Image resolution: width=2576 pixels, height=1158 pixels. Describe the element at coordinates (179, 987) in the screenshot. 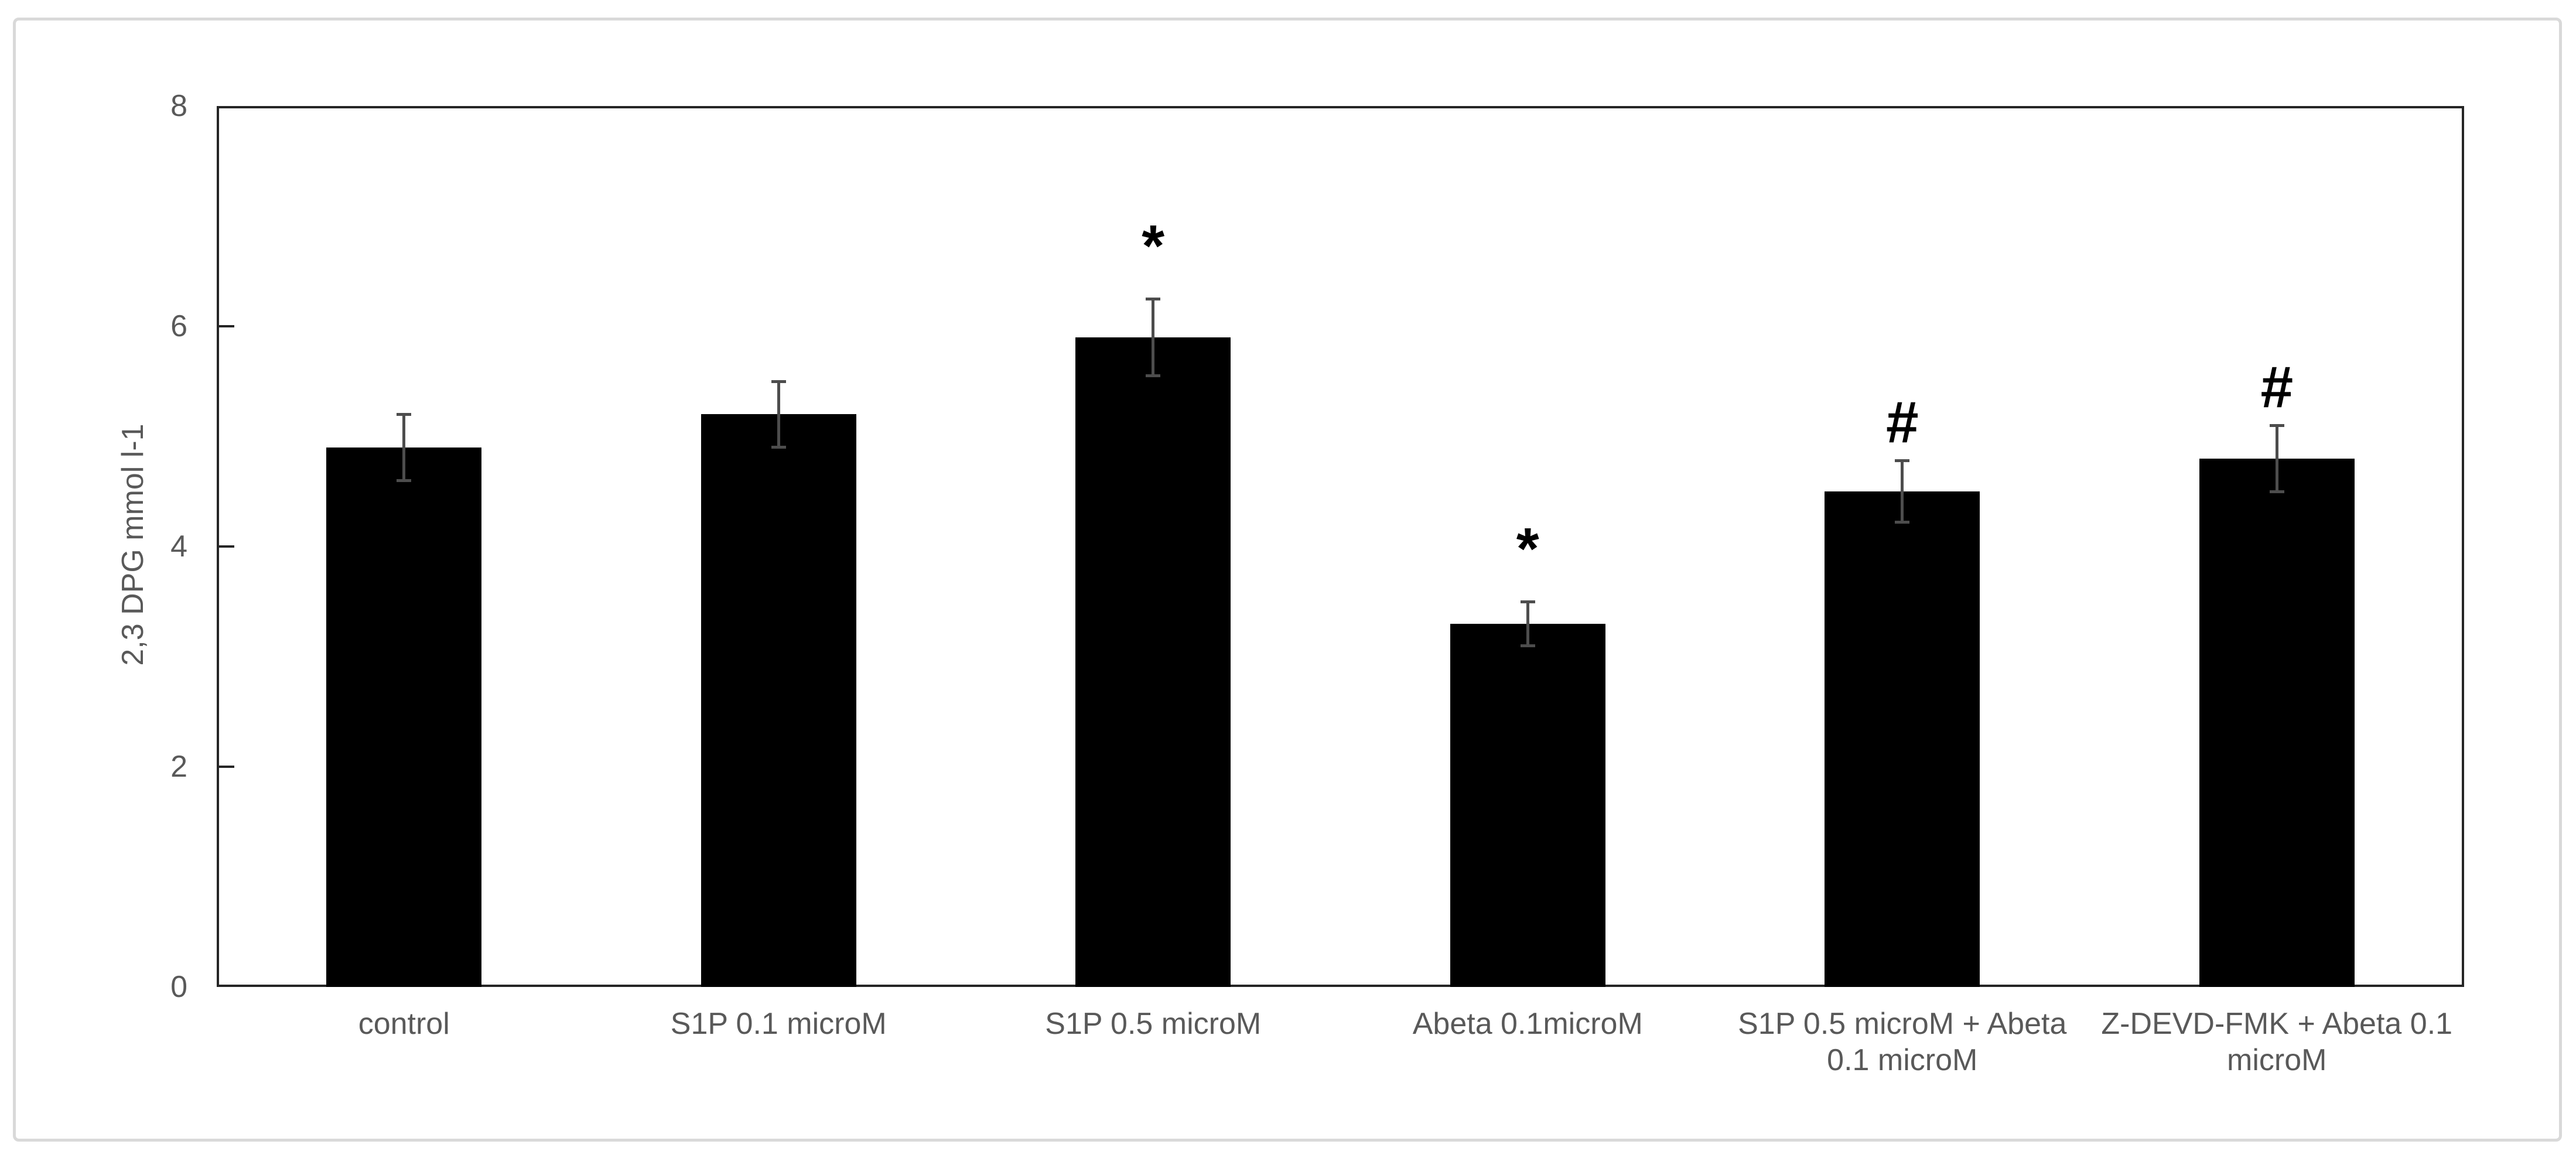

I see `y-tick-label: 0` at that location.